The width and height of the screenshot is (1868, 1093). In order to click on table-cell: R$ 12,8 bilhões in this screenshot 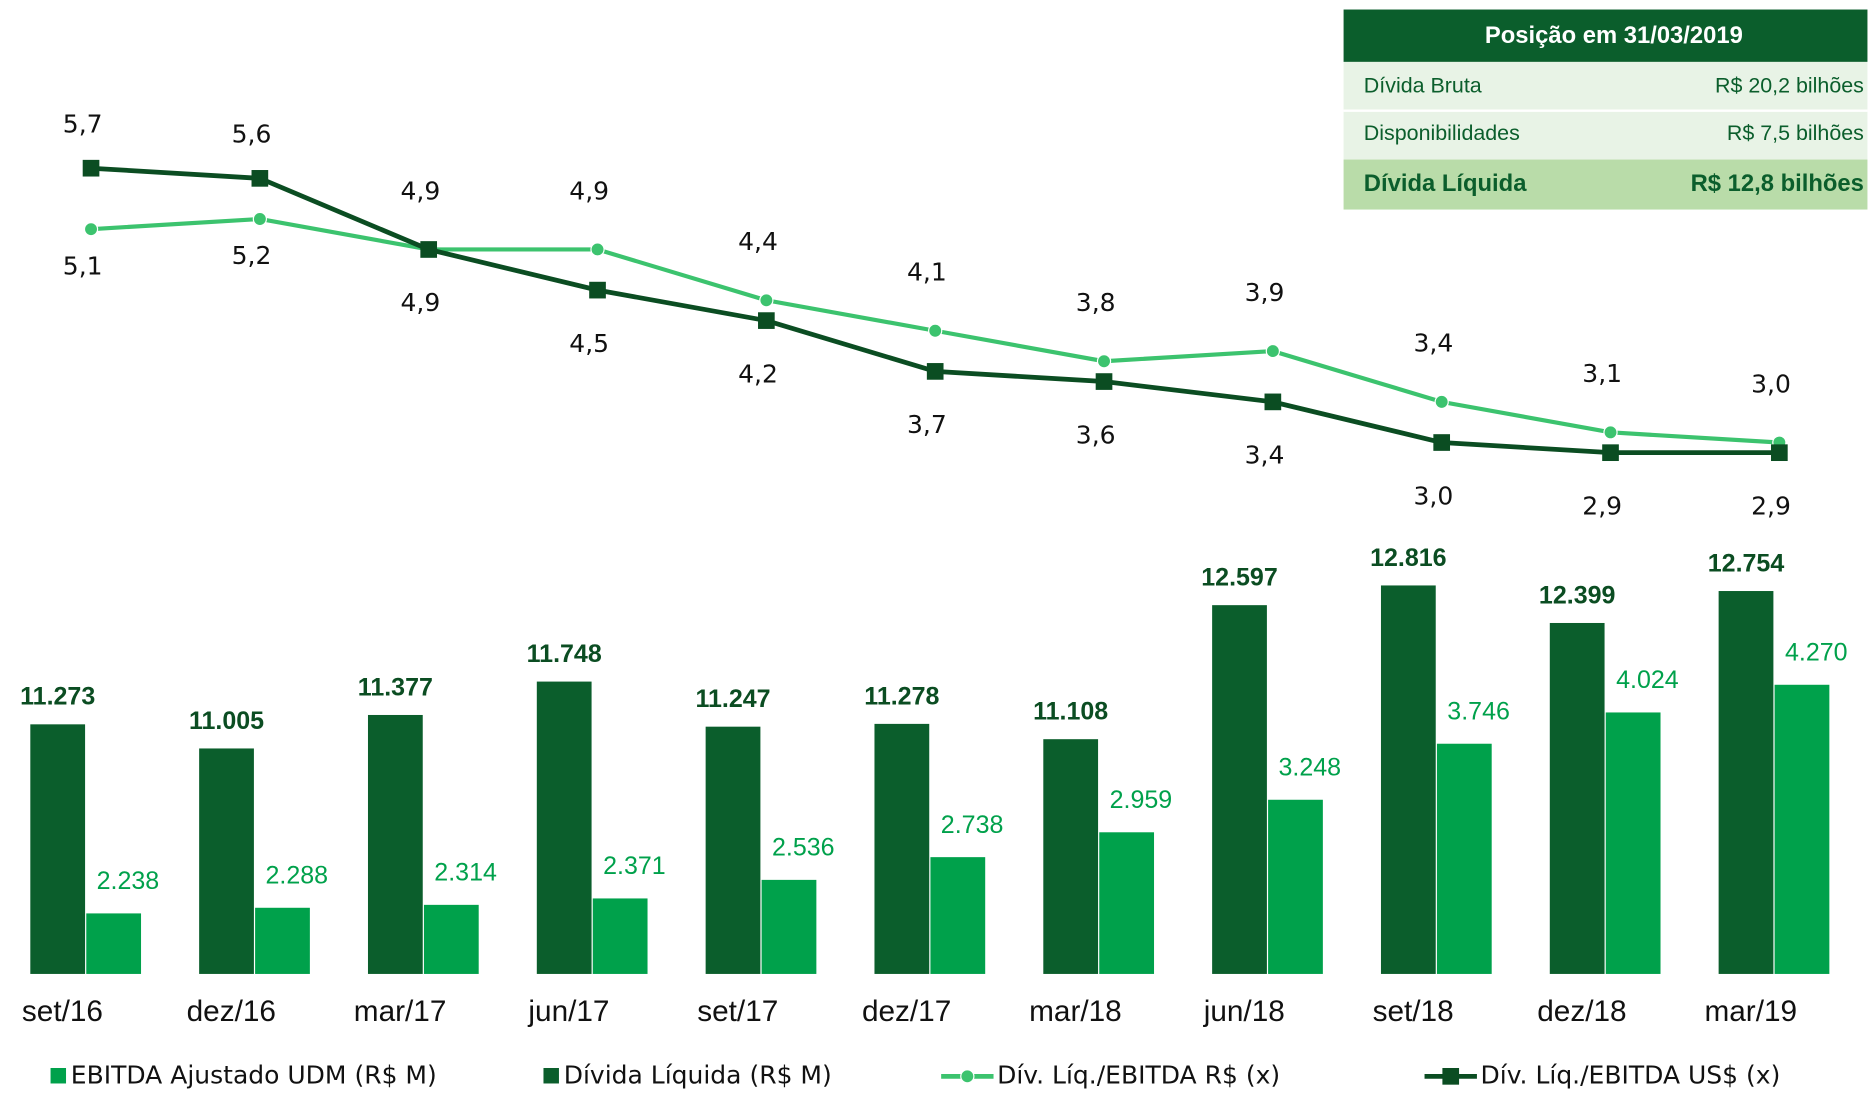, I will do `click(1777, 183)`.